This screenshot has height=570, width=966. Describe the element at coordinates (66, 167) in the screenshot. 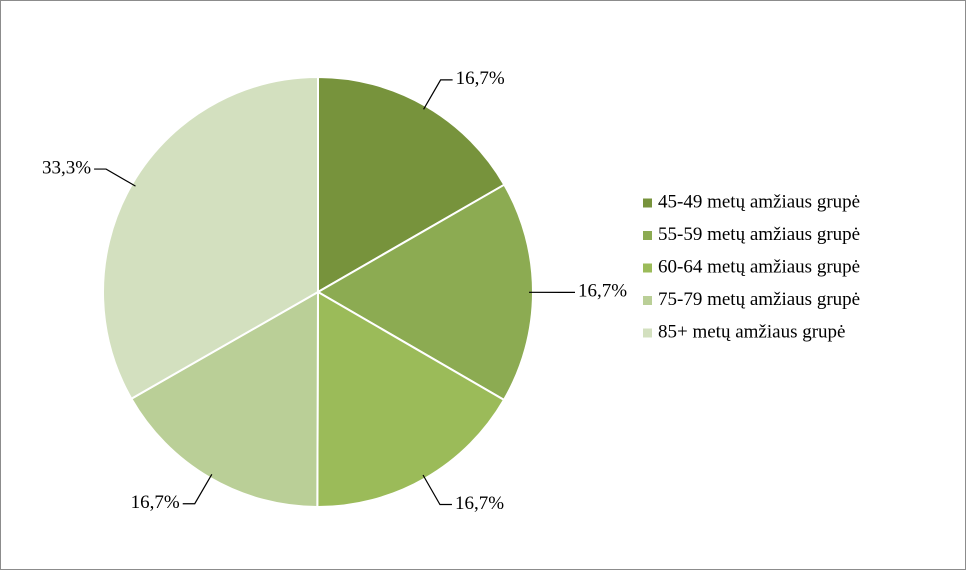

I see `data-label: 33,3%` at that location.